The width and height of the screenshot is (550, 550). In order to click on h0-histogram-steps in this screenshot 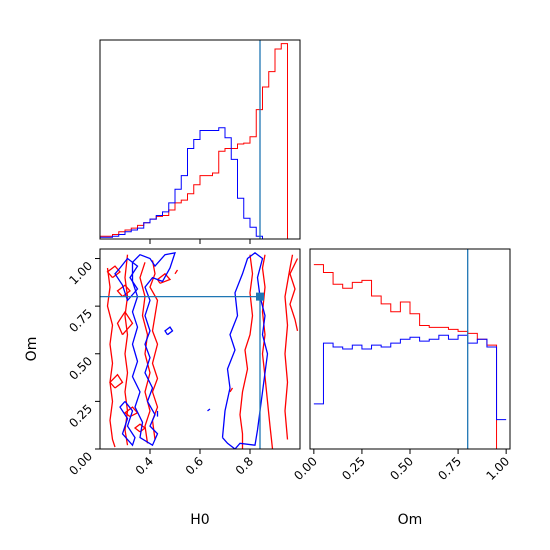, I will do `click(200, 141)`.